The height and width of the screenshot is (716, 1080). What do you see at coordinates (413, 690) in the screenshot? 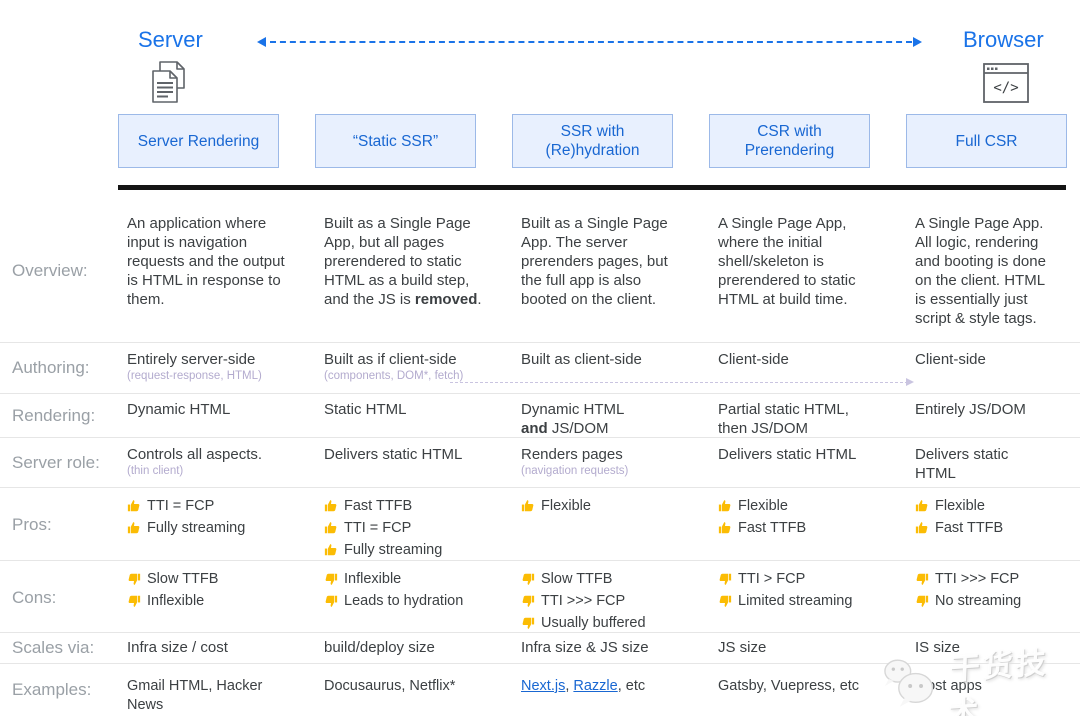
I see `cell-examples-static-ssr: Docusaurus, Netflix*` at bounding box center [413, 690].